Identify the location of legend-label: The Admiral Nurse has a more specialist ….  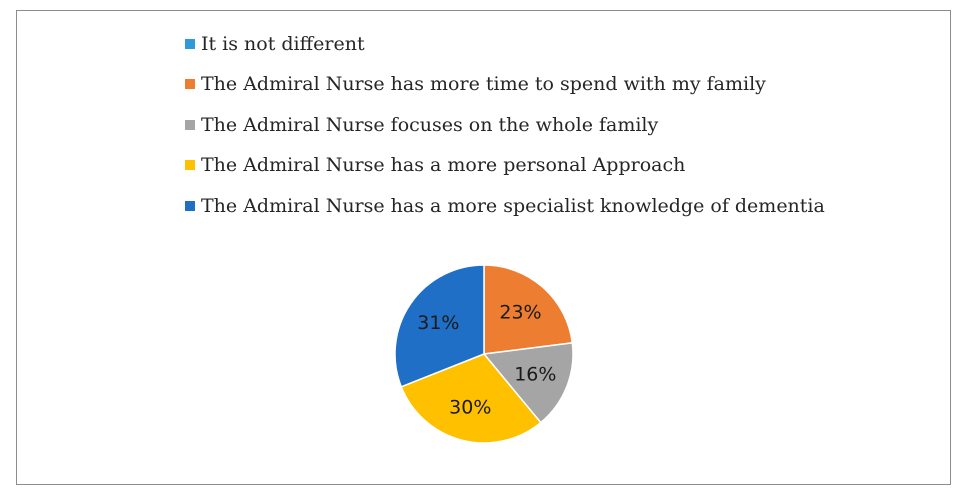
(513, 205).